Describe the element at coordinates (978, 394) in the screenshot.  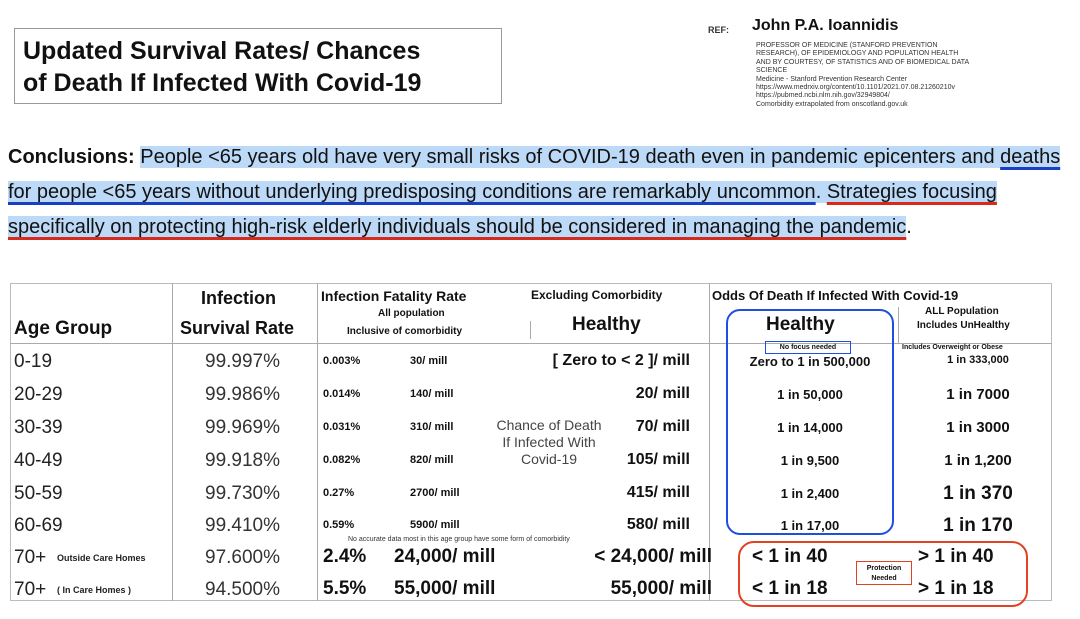
I see `row-odds-all: 1 in 7000` at that location.